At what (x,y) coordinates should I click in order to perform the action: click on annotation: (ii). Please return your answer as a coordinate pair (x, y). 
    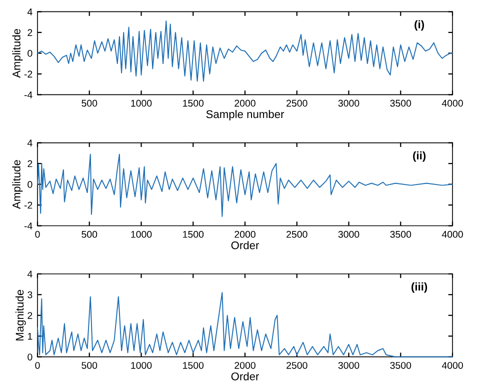
    Looking at the image, I should click on (419, 156).